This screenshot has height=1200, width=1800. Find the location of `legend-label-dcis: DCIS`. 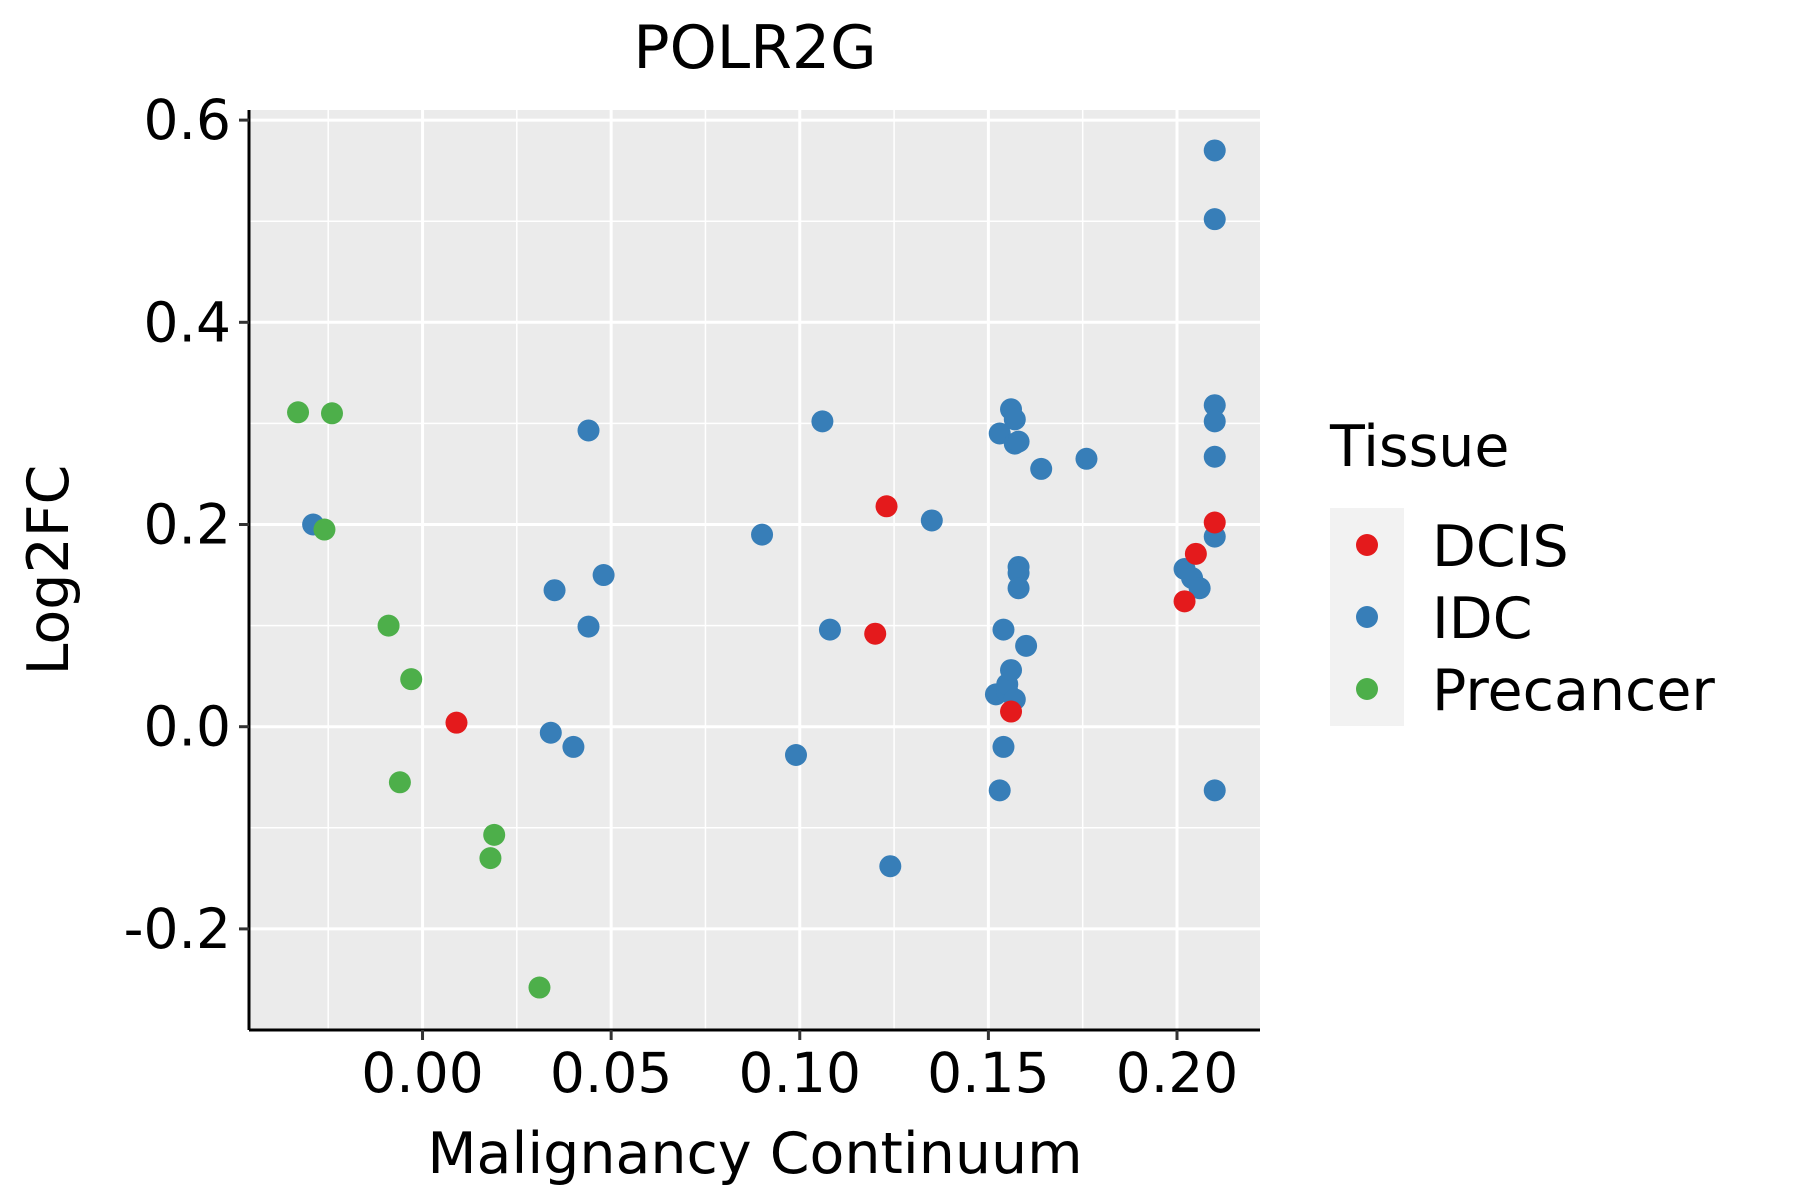

legend-label-dcis: DCIS is located at coordinates (1500, 547).